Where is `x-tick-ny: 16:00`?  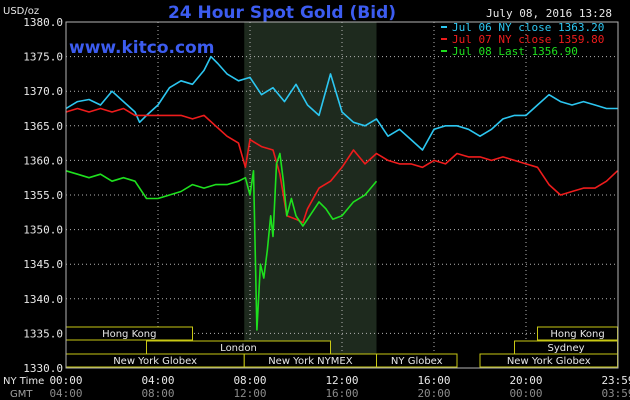 x-tick-ny: 16:00 is located at coordinates (433, 380).